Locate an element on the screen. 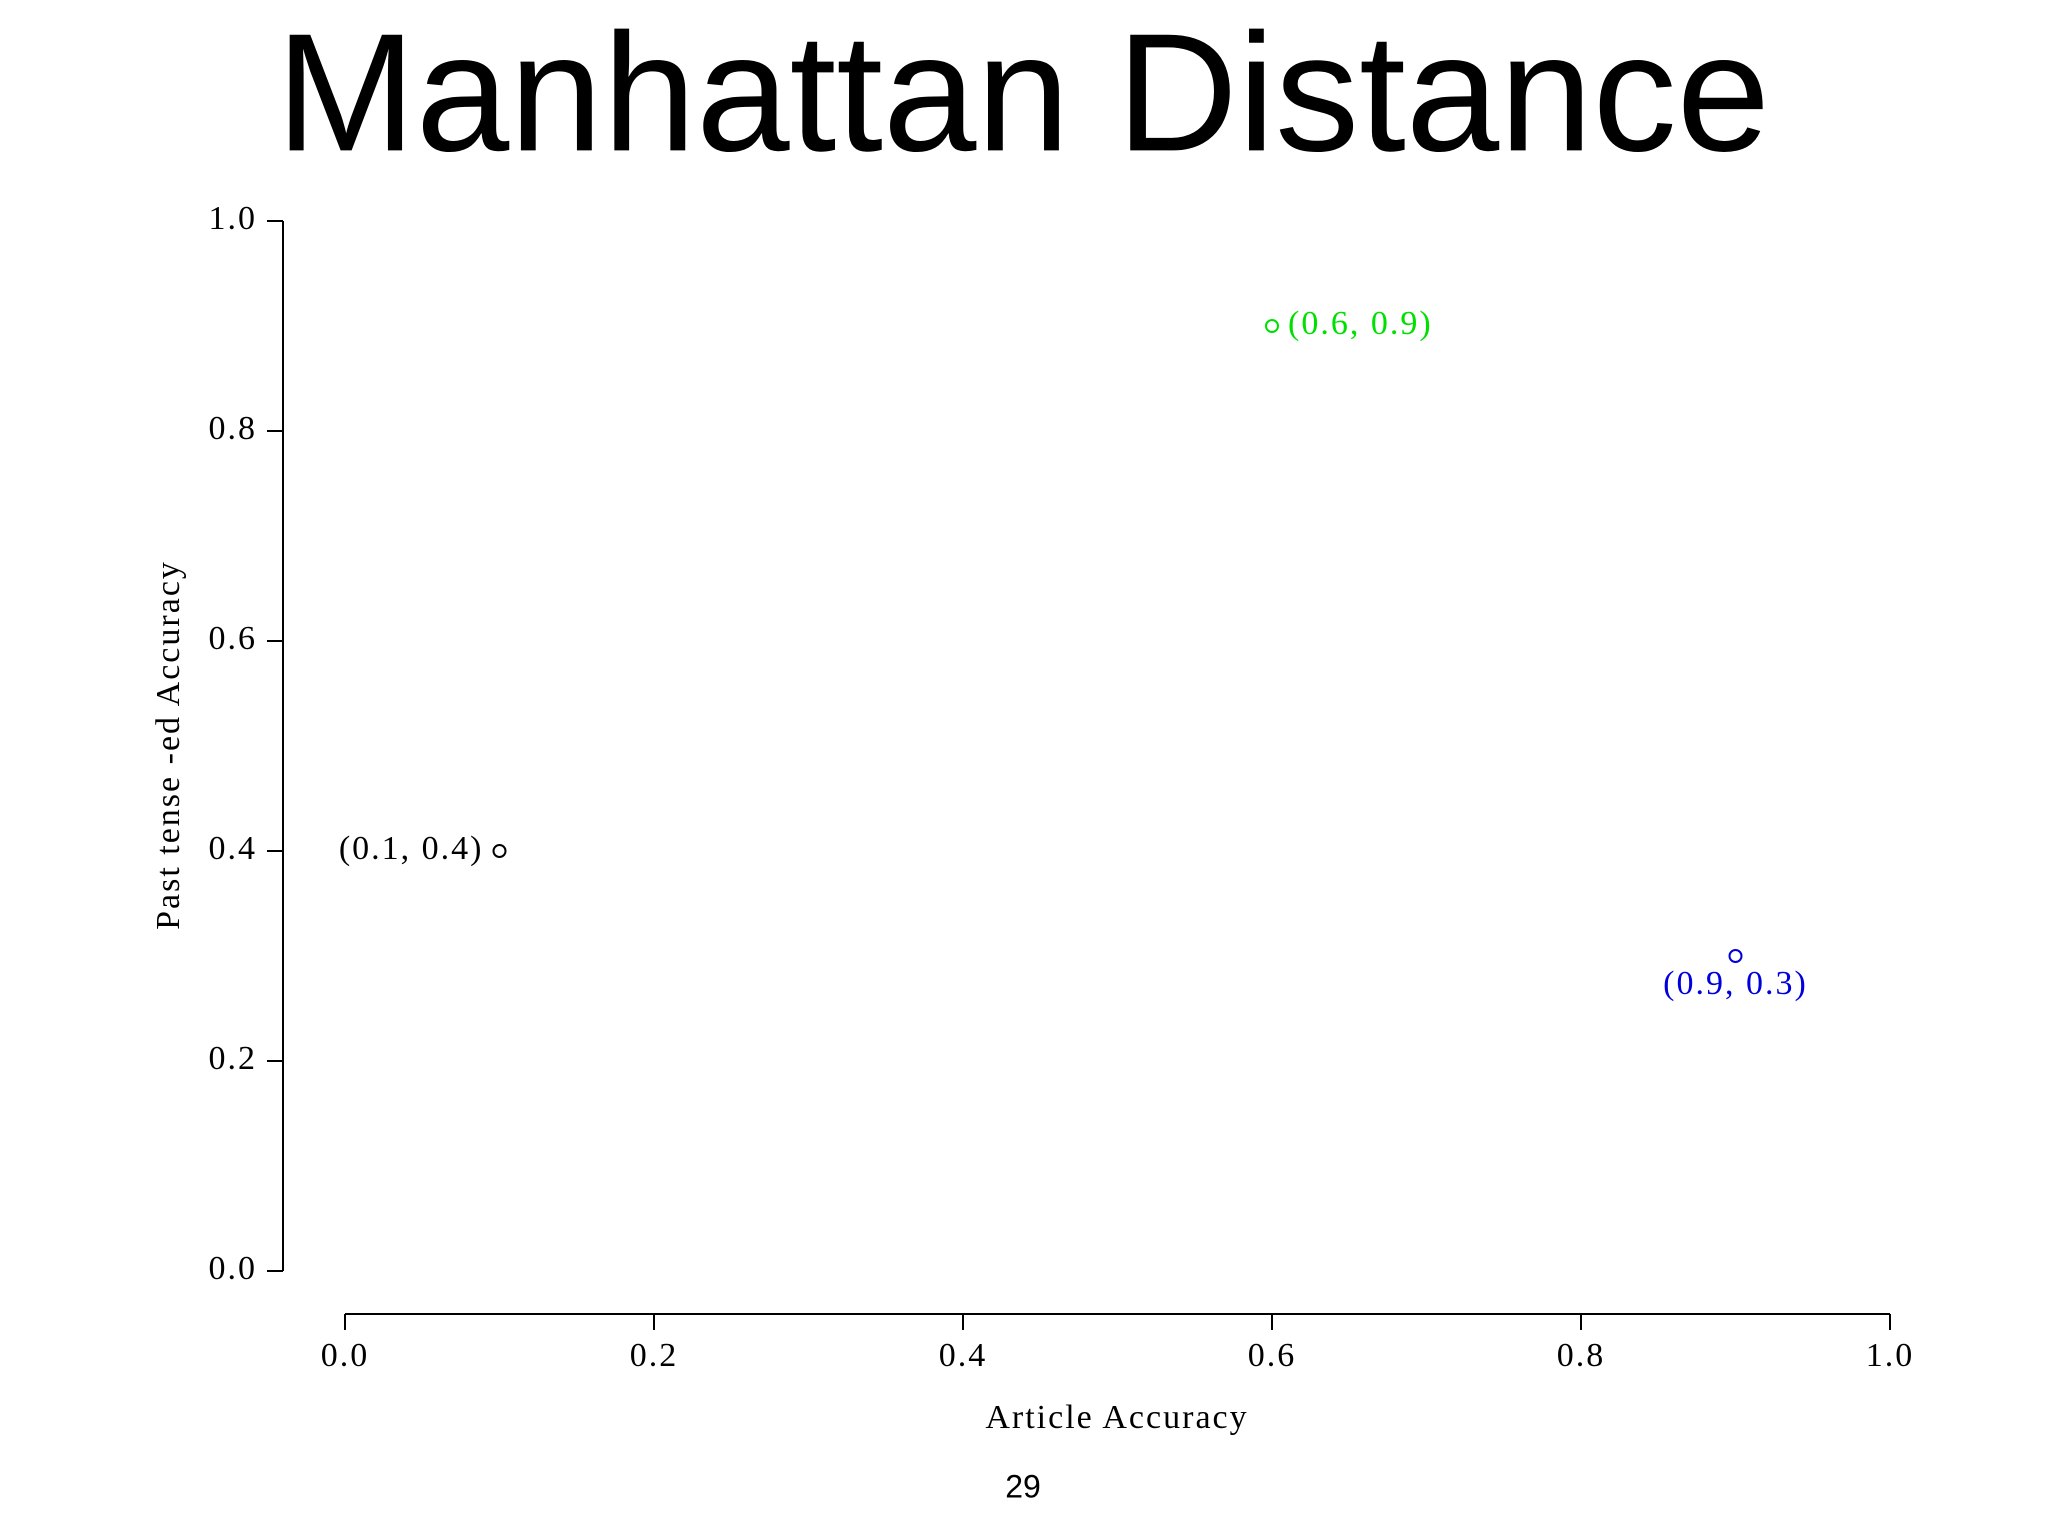  x-tick-label: 1.0 is located at coordinates (1890, 1355).